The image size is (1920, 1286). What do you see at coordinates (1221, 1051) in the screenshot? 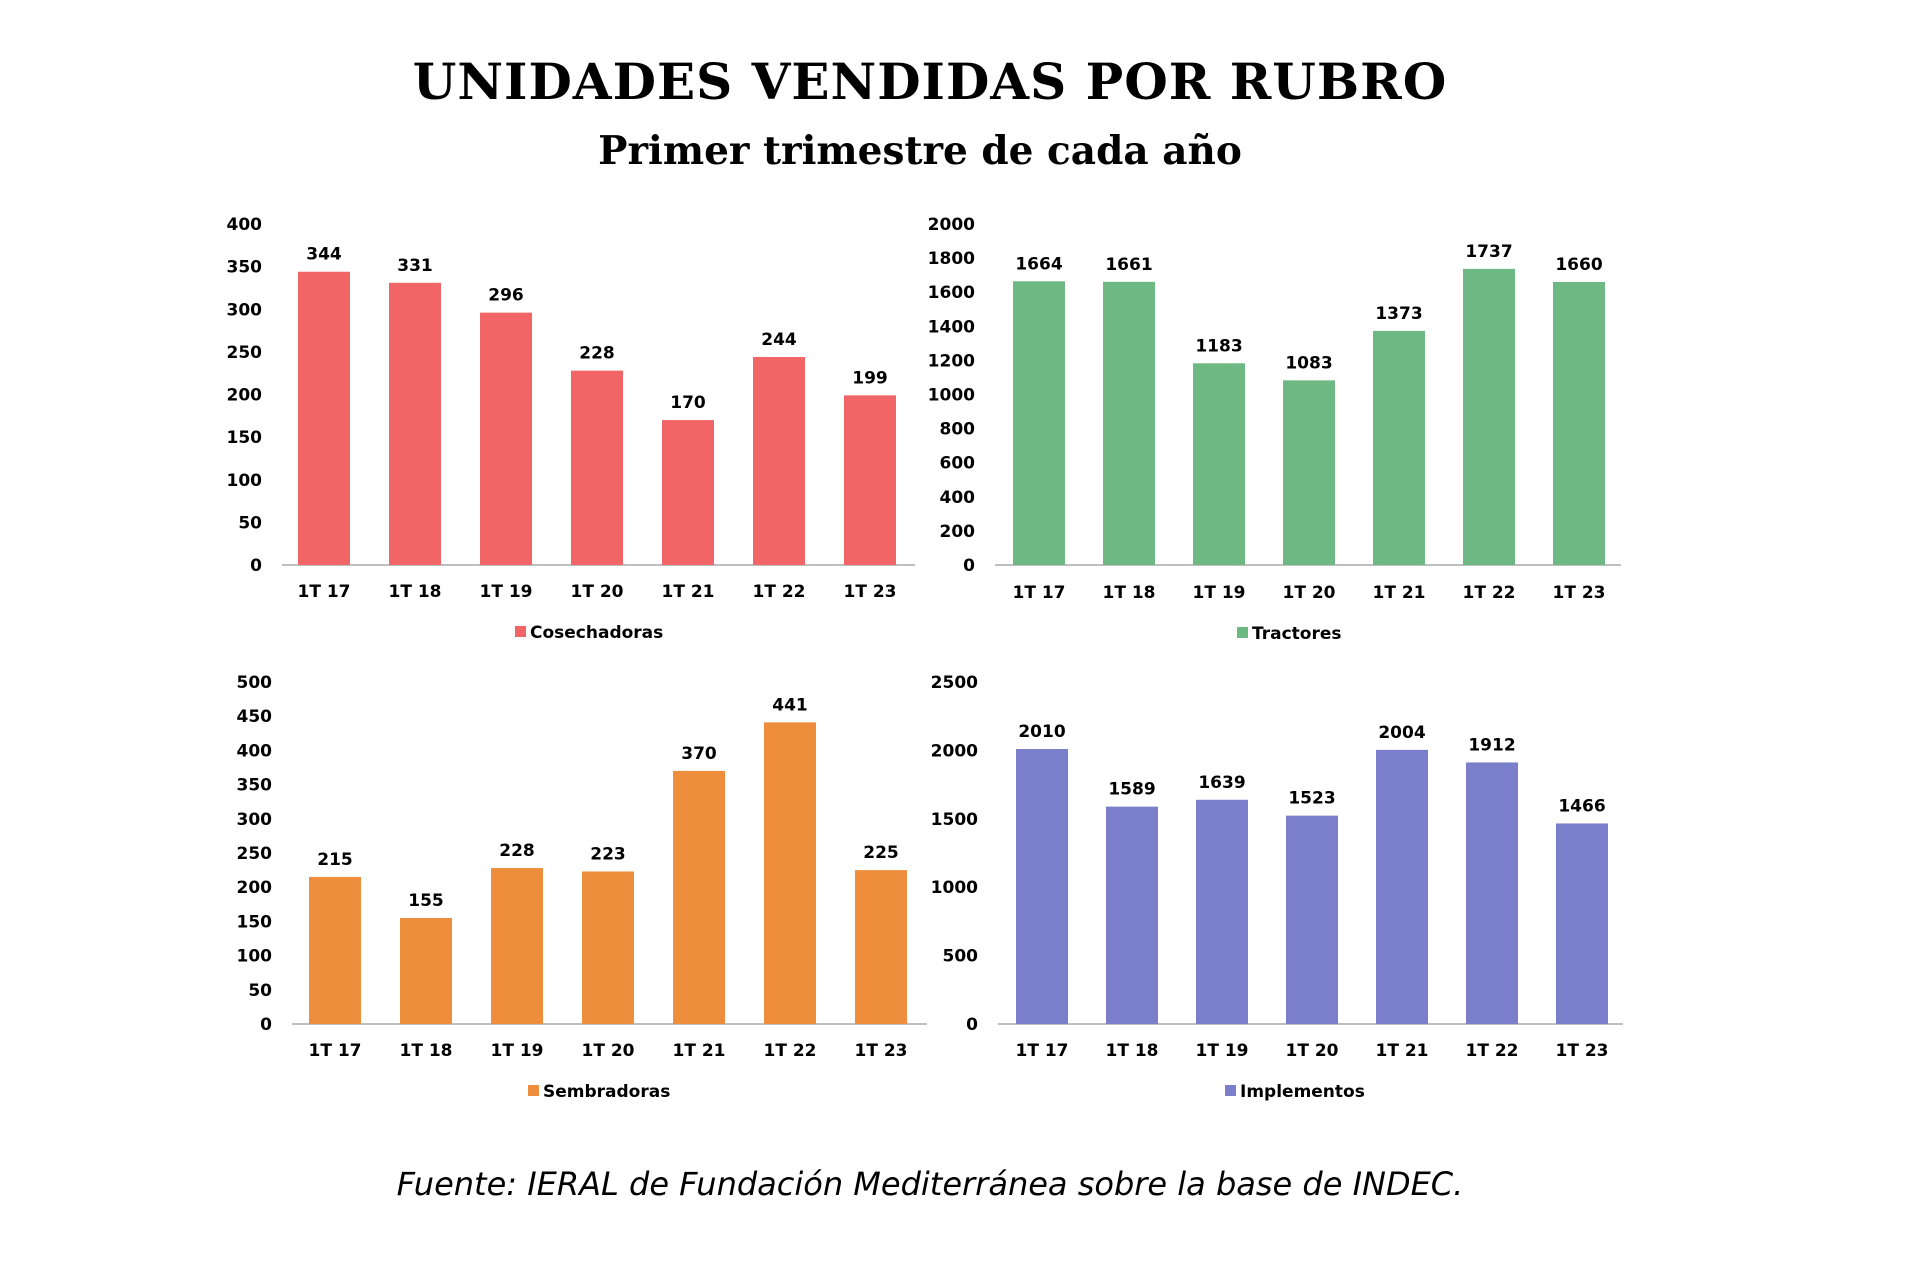
I see `x-tick-label: 1T 19` at bounding box center [1221, 1051].